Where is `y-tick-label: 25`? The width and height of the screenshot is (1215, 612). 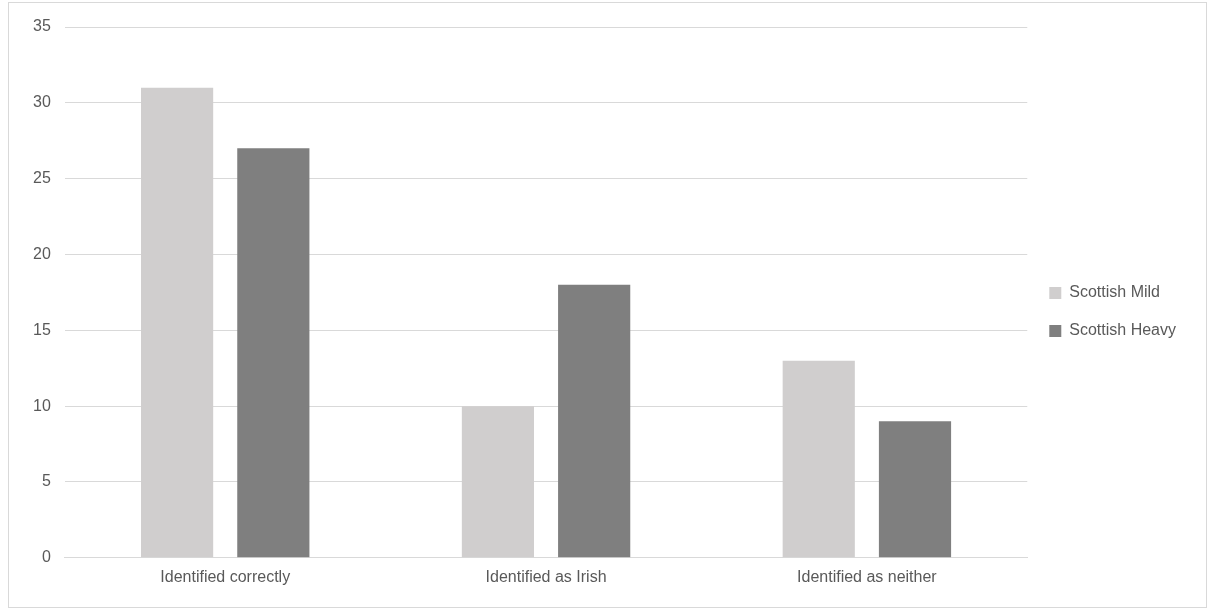
y-tick-label: 25 is located at coordinates (42, 178).